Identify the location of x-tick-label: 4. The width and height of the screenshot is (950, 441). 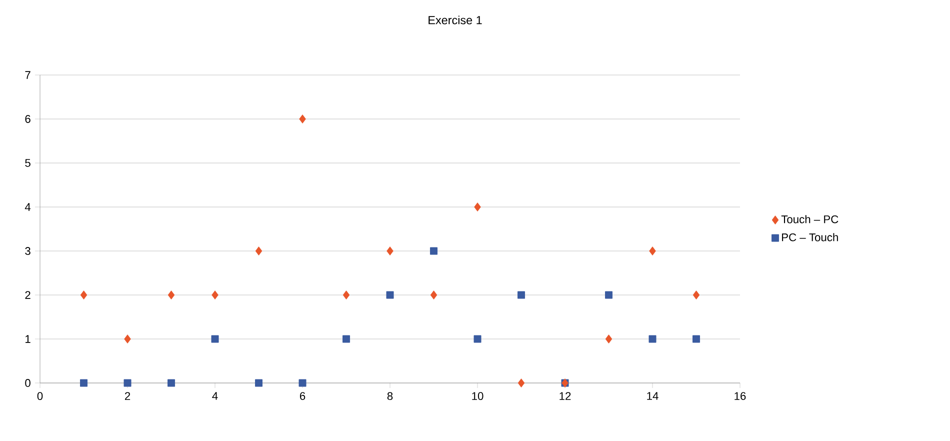
(215, 396).